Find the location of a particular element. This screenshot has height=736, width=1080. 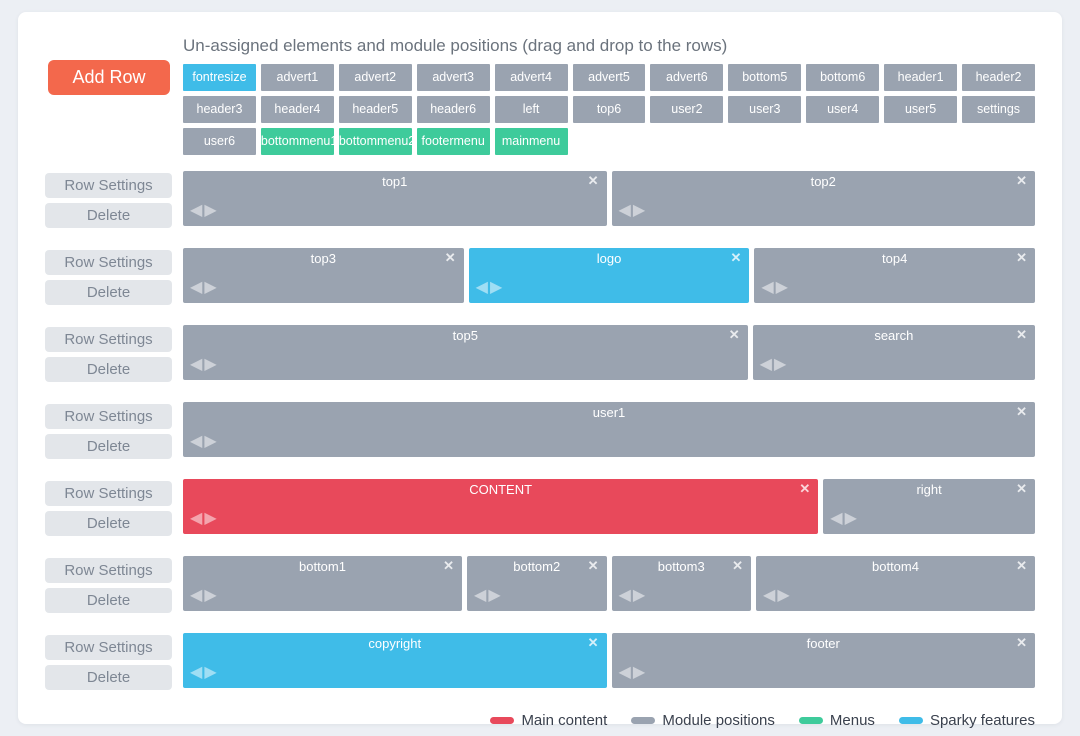

position-block-bottom1: bottom1 ✕ ◀ ▶ is located at coordinates (322, 583).